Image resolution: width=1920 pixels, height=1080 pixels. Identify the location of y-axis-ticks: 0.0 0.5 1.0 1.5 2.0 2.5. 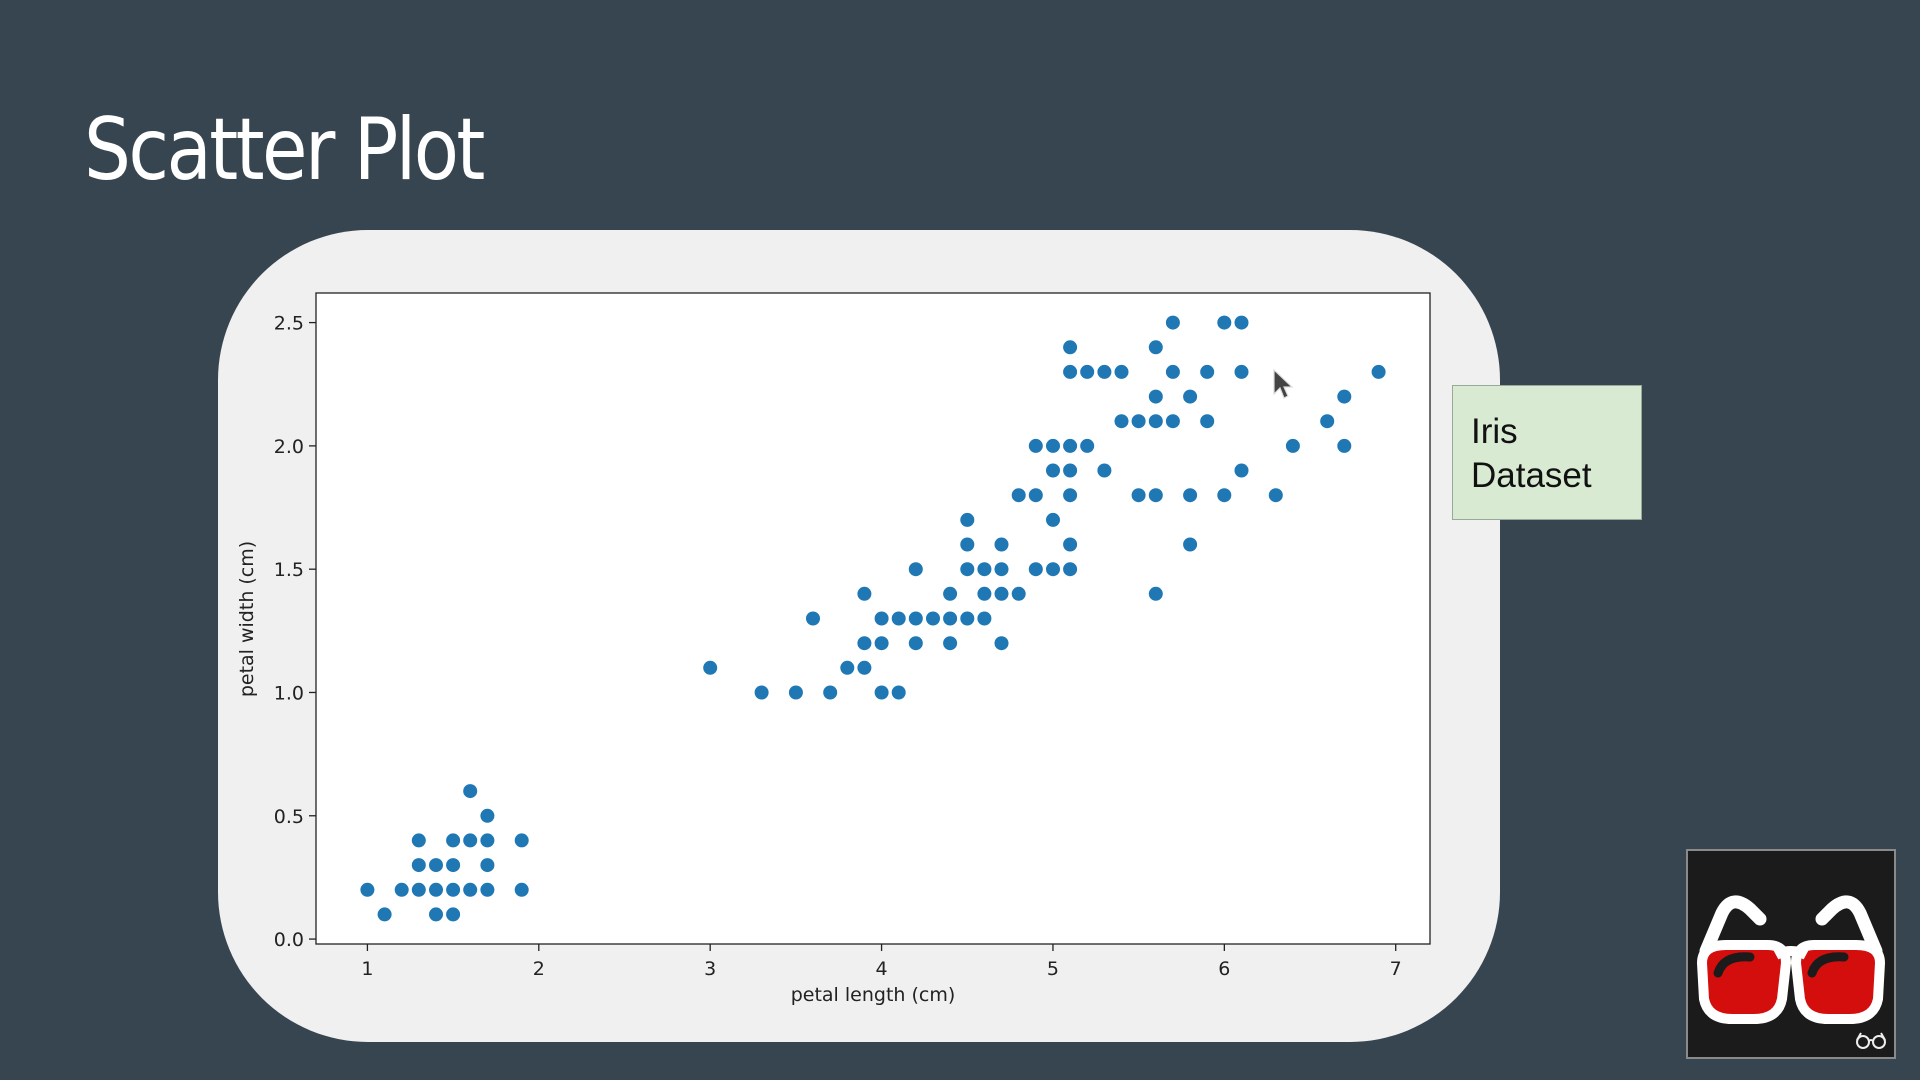
(295, 632).